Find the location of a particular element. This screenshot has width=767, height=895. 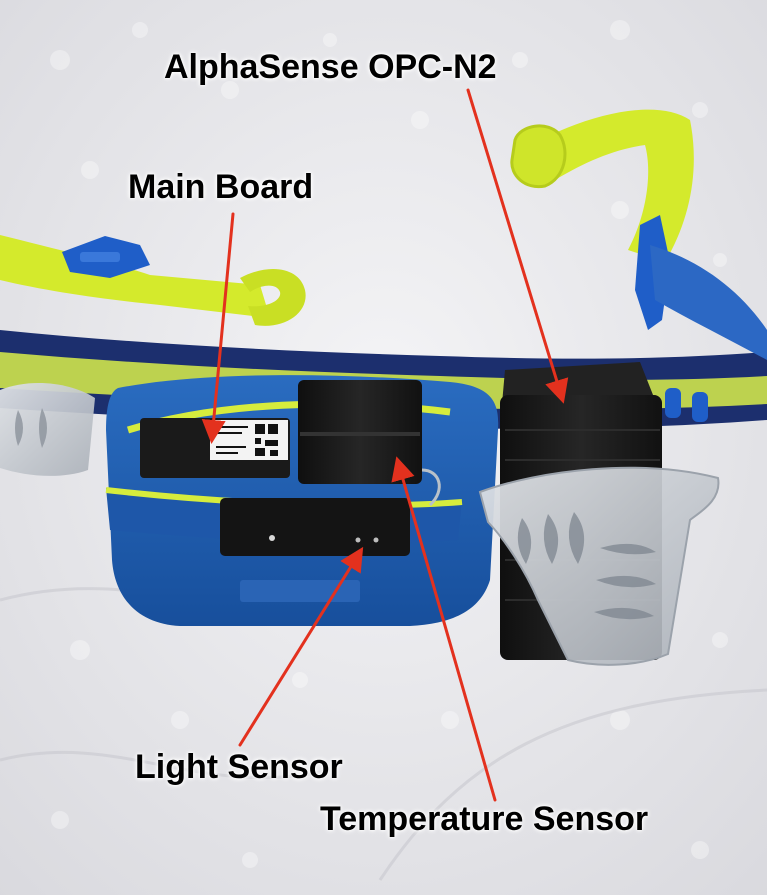

opc-callout-label: AlphaSense OPC-N2 is located at coordinates (330, 67).